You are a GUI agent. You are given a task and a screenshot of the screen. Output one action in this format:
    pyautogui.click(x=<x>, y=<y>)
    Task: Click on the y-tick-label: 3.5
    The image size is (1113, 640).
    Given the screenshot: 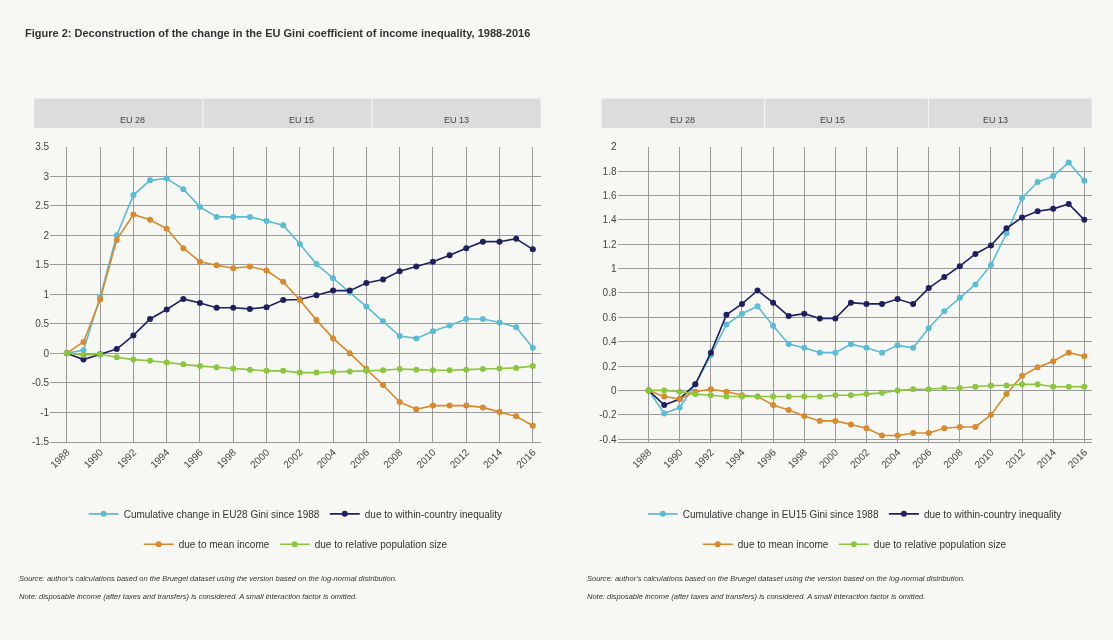 What is the action you would take?
    pyautogui.click(x=42, y=147)
    